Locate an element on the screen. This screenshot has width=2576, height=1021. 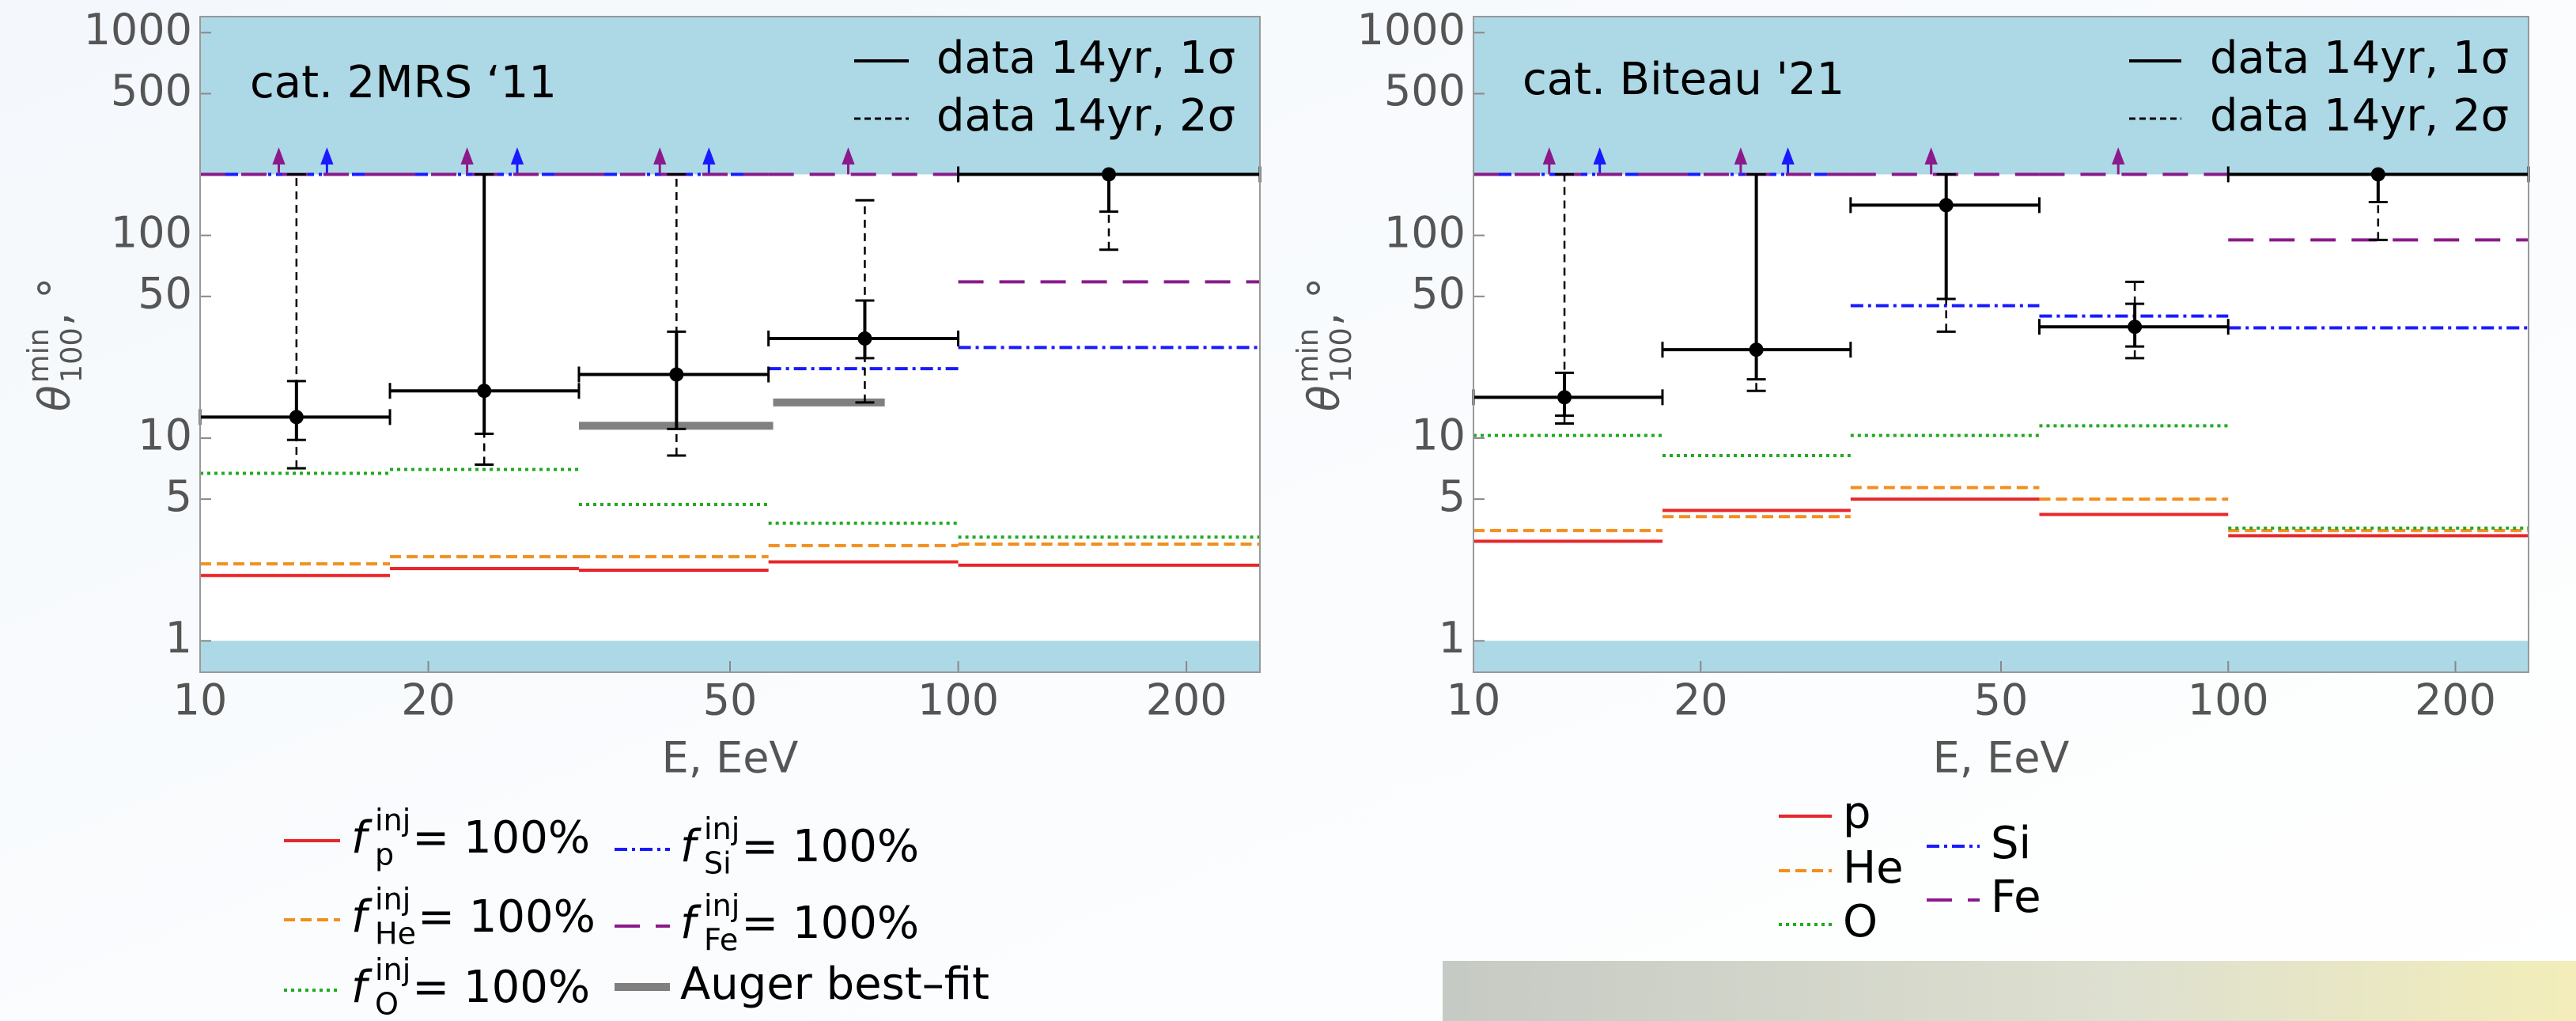
legend-label: He is located at coordinates (1873, 868).